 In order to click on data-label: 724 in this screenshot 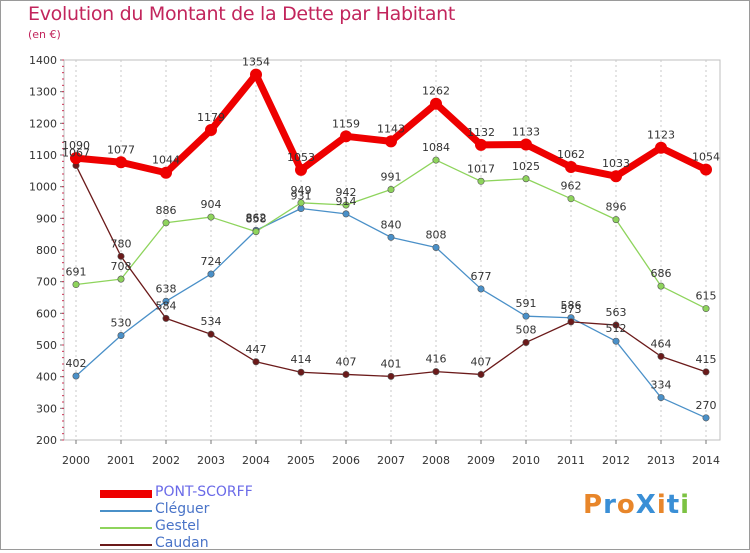, I will do `click(211, 261)`.